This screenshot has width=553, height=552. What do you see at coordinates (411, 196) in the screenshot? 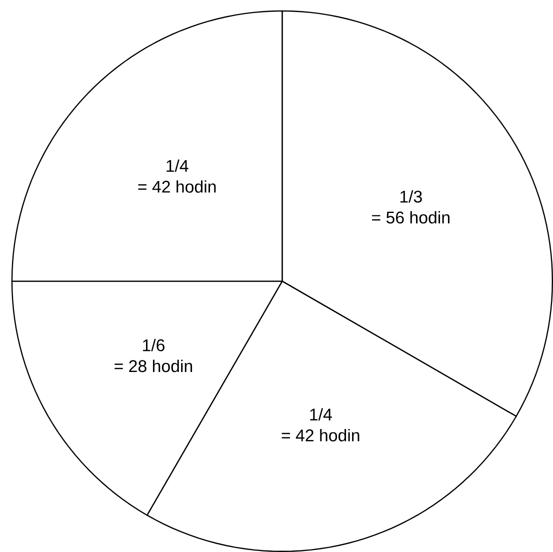
I see `slice-label: 1/3` at bounding box center [411, 196].